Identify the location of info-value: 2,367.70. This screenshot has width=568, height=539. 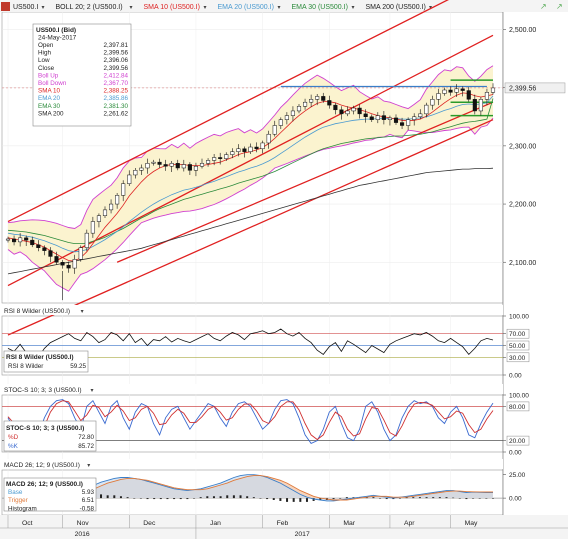
(115, 83).